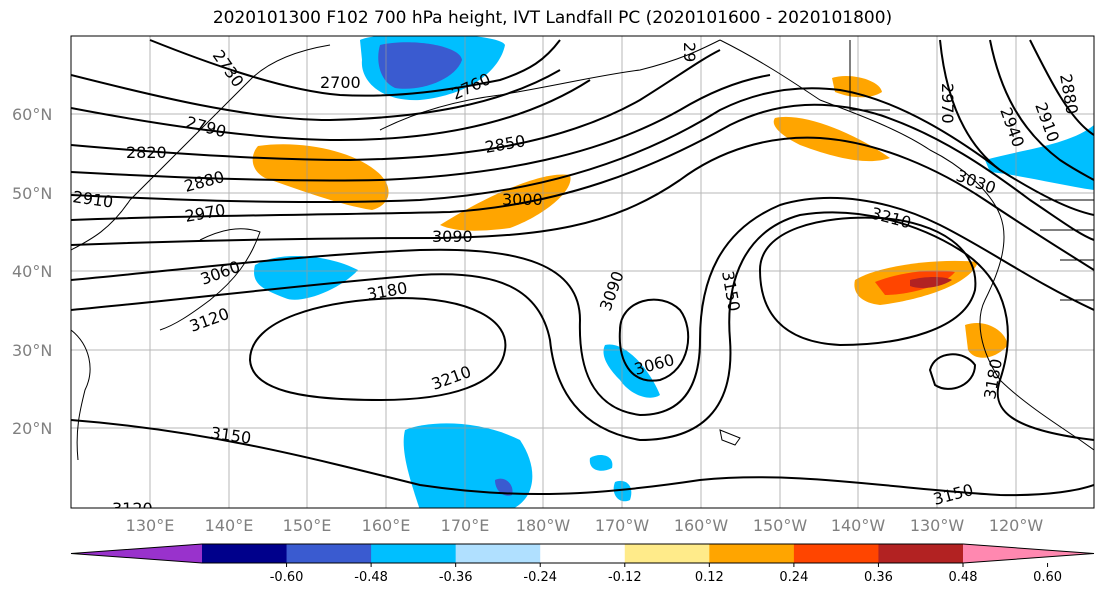  Describe the element at coordinates (689, 52) in the screenshot. I see `clabel-29-top: 29` at that location.